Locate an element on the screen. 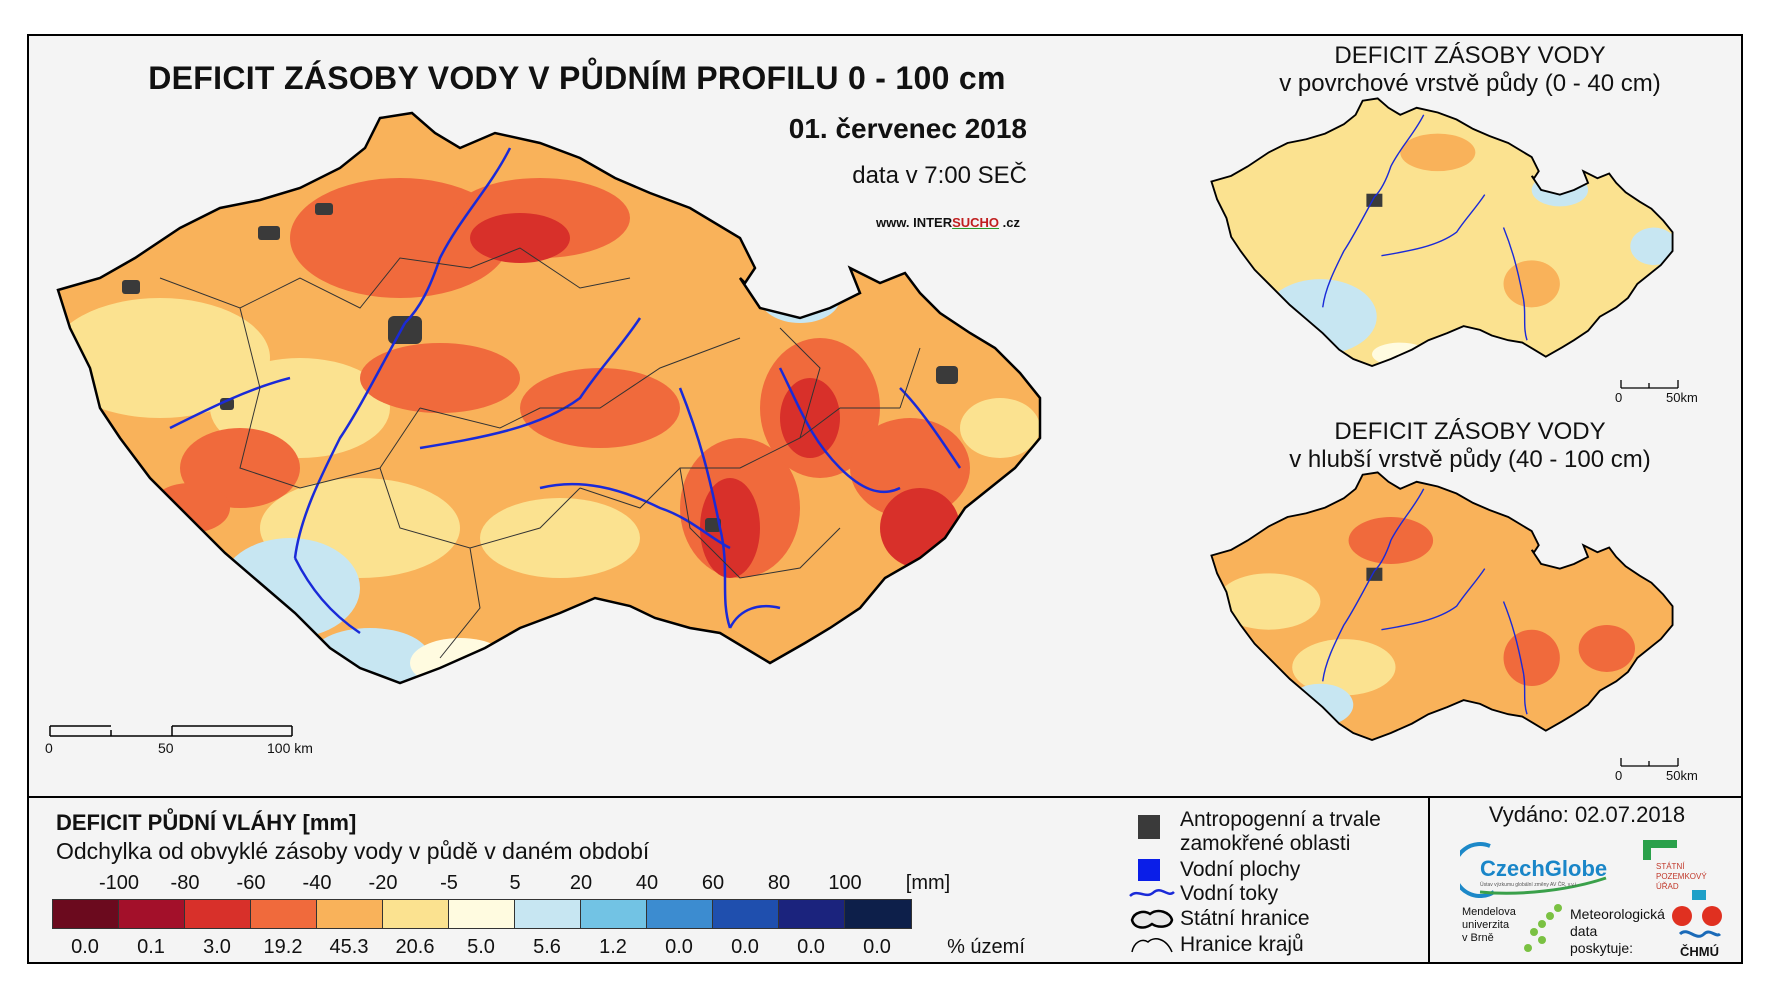 Image resolution: width=1772 pixels, height=1003 pixels. mendel-label-line3: v Brně is located at coordinates (1478, 938).